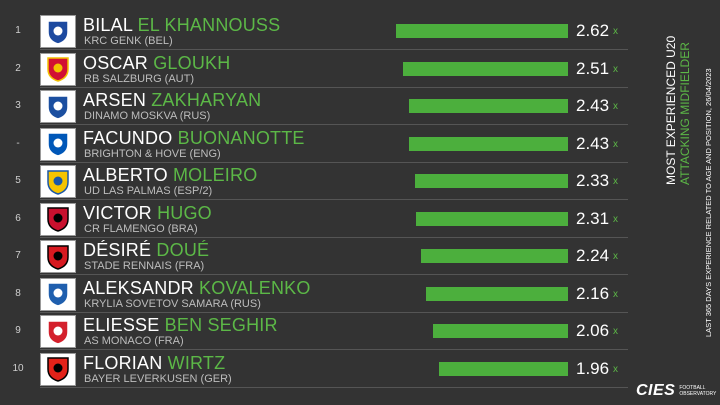 The height and width of the screenshot is (405, 720). What do you see at coordinates (18, 105) in the screenshot?
I see `rank-label: 3` at bounding box center [18, 105].